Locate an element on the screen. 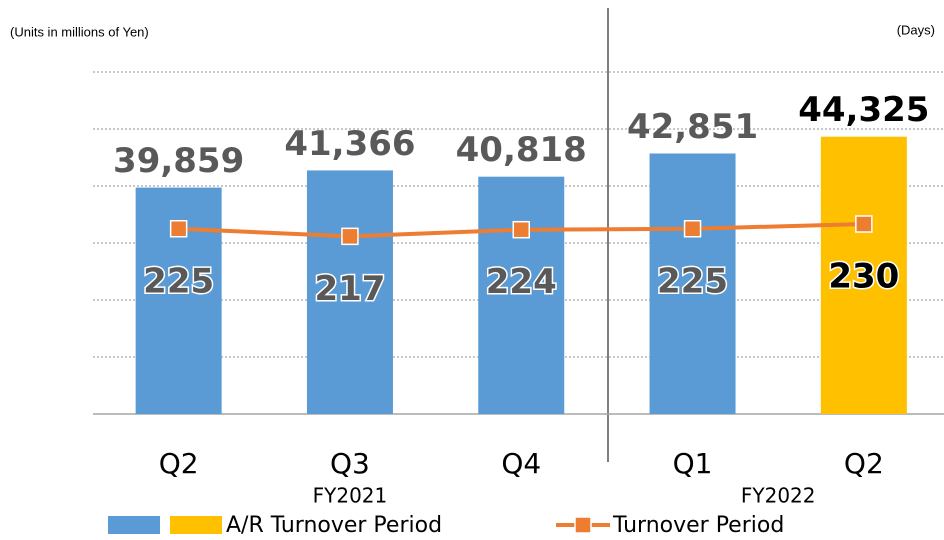  units-left: (Units in millions of Yen) is located at coordinates (79, 31).